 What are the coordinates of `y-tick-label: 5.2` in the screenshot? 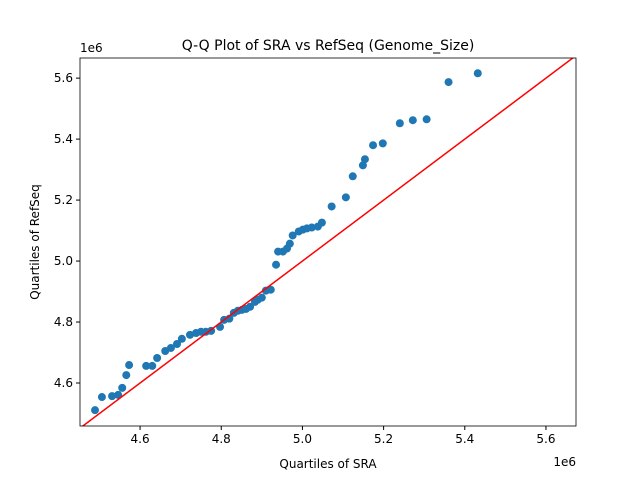 It's located at (63, 200).